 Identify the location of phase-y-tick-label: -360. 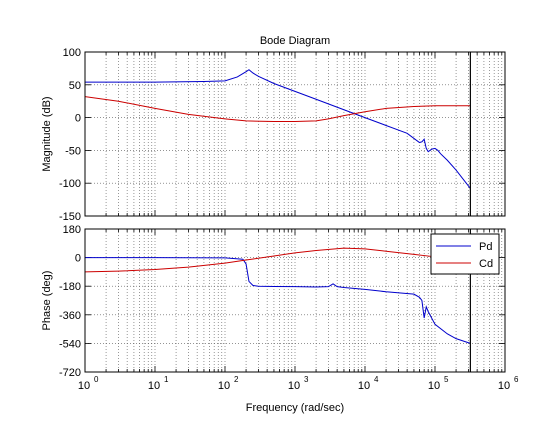
(70, 316).